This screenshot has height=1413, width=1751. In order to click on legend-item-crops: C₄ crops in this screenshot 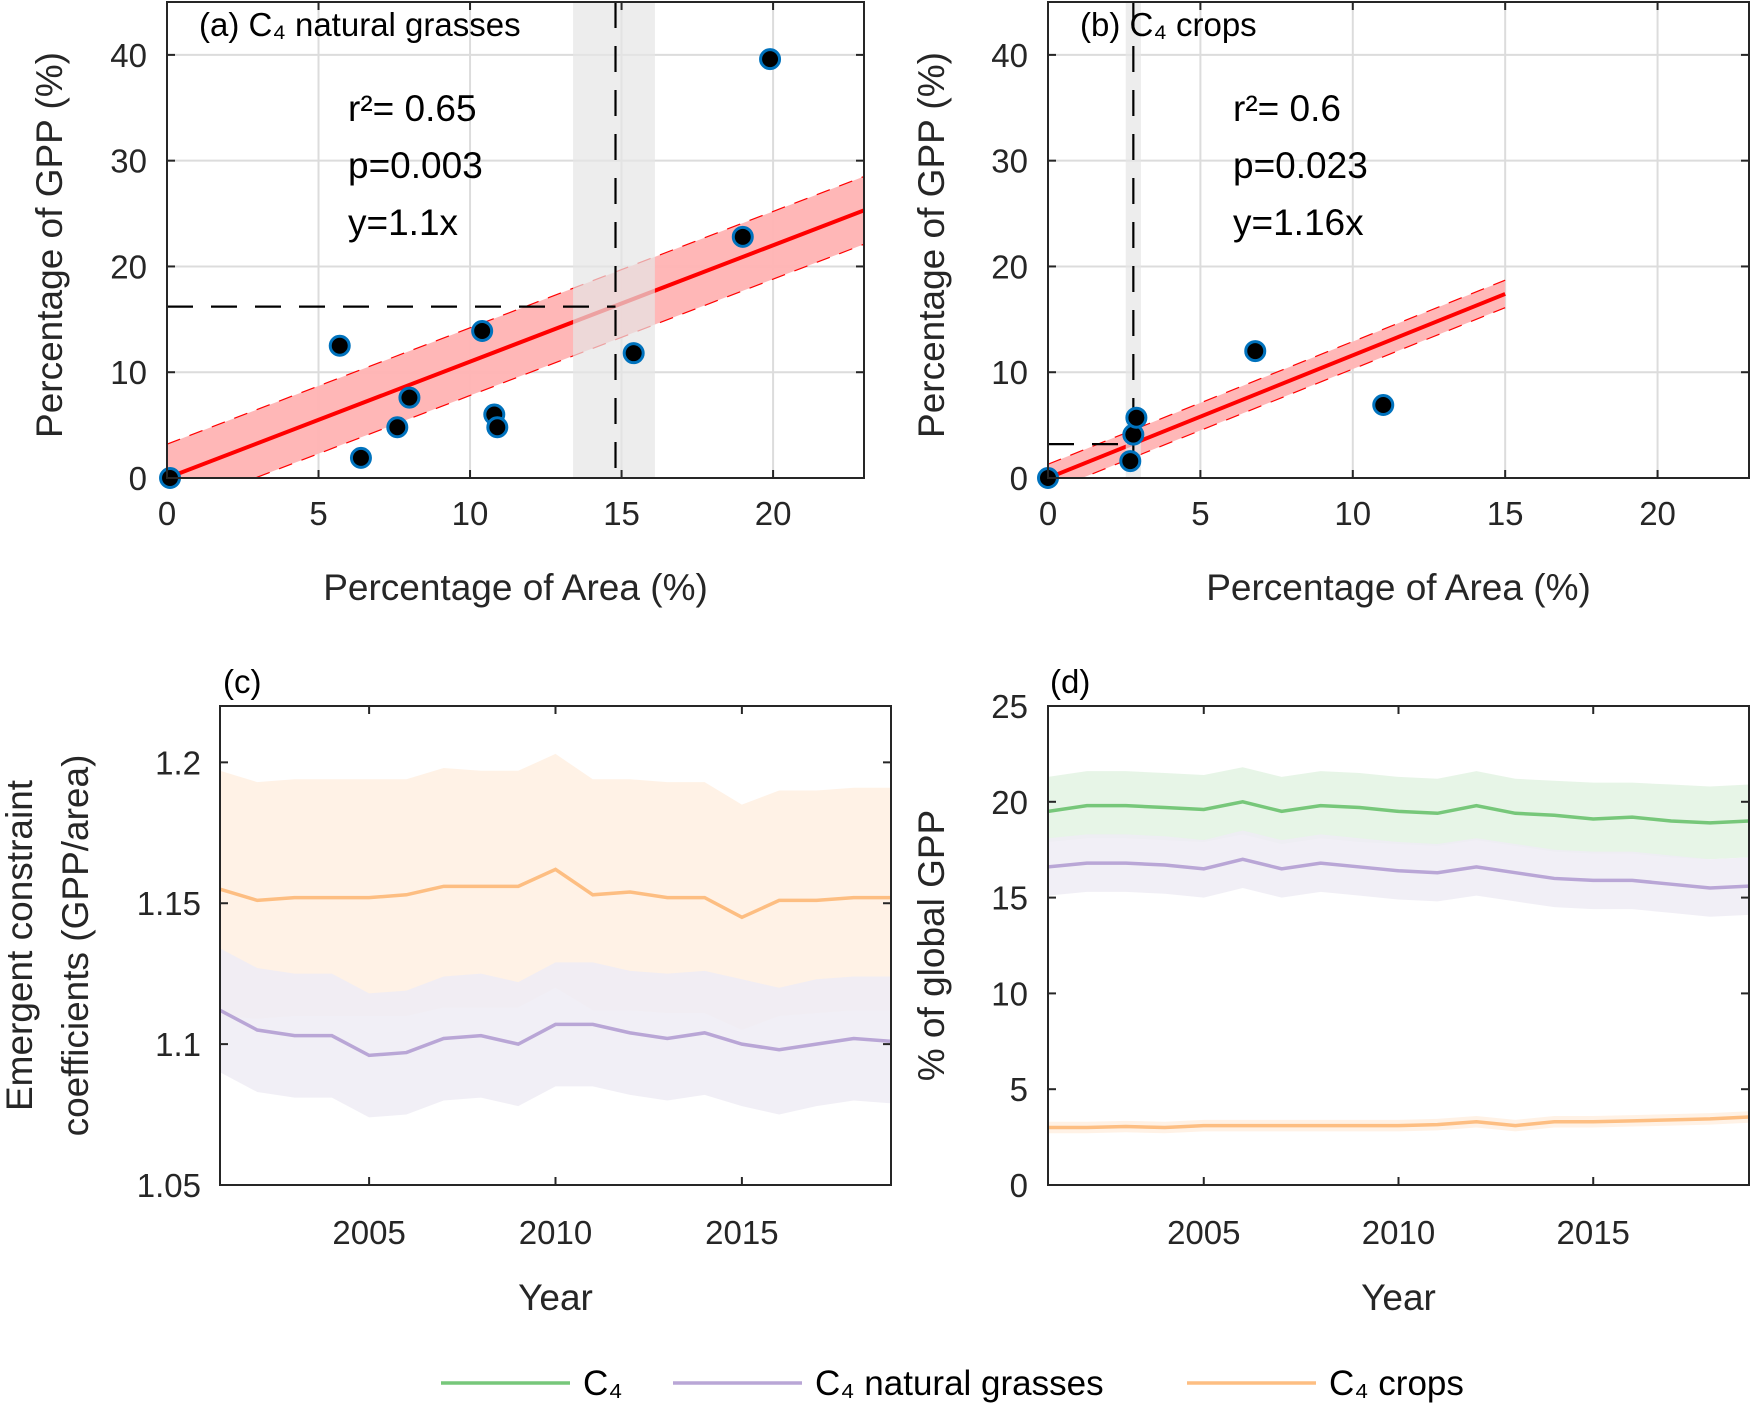, I will do `click(1325, 1383)`.